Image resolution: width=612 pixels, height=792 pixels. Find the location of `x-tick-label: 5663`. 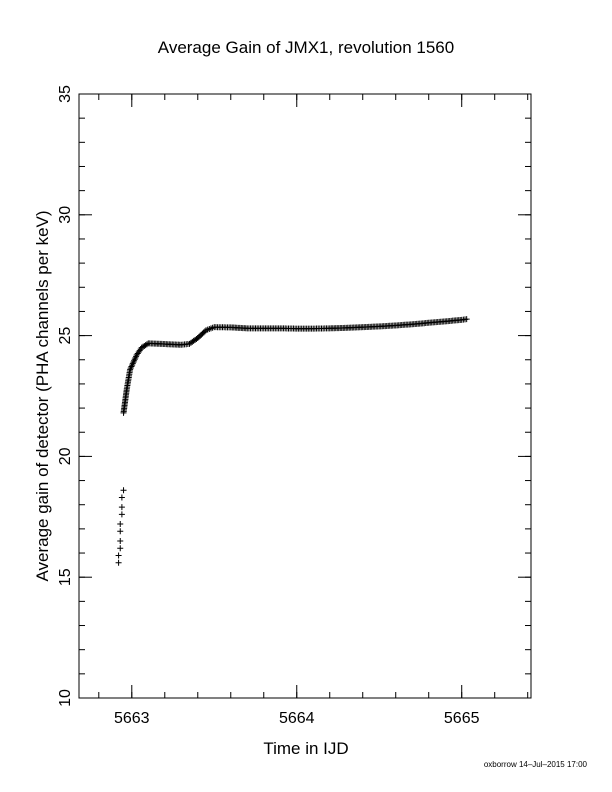

x-tick-label: 5663 is located at coordinates (132, 718).